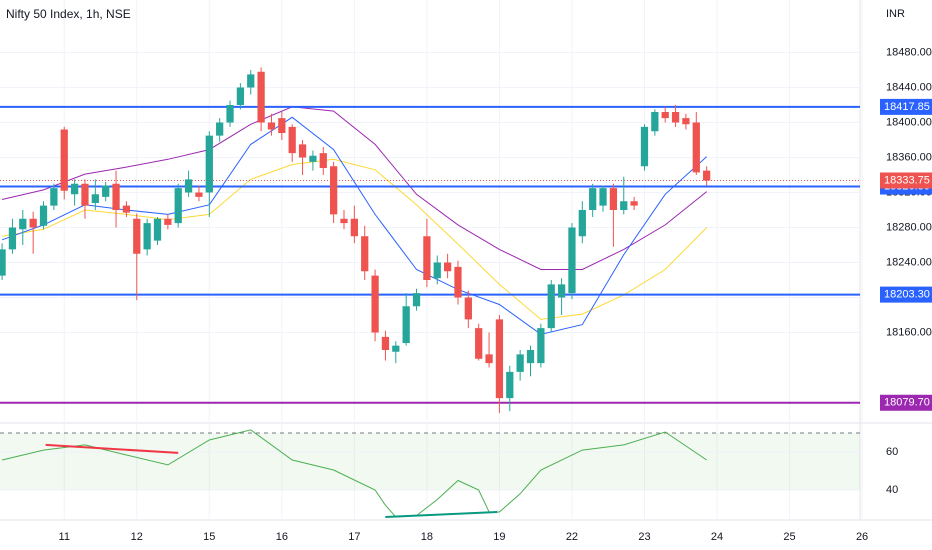  I want to click on y-tick-label: 18280.00, so click(909, 227).